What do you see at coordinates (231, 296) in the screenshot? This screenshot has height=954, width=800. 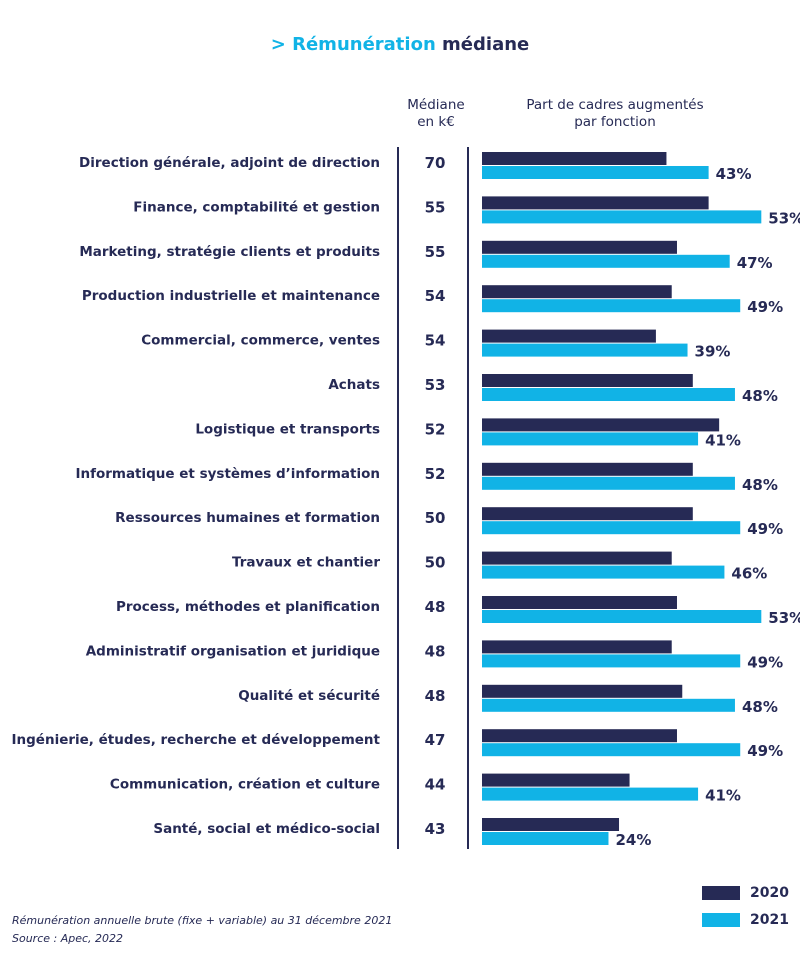 I see `category-label: Production industrielle et maintenance` at bounding box center [231, 296].